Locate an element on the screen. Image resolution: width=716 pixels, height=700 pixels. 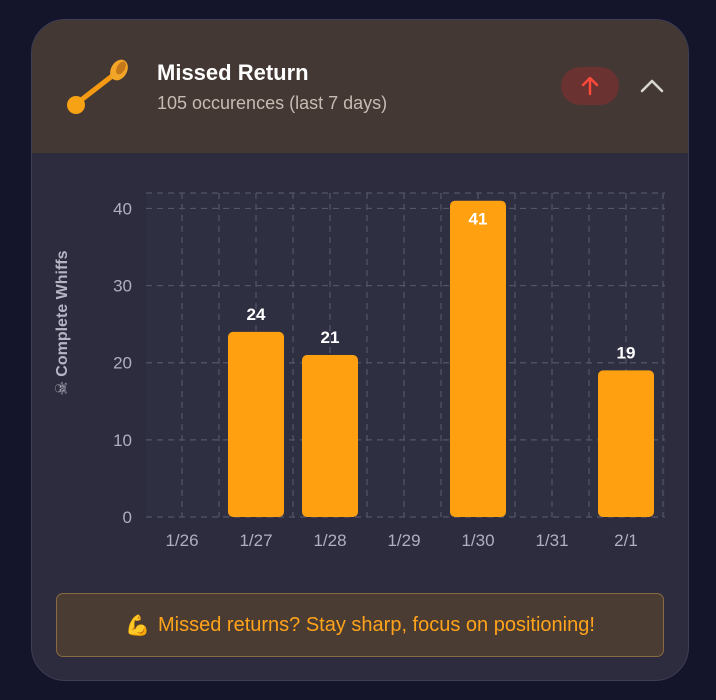
chevron-up-icon is located at coordinates (652, 86).